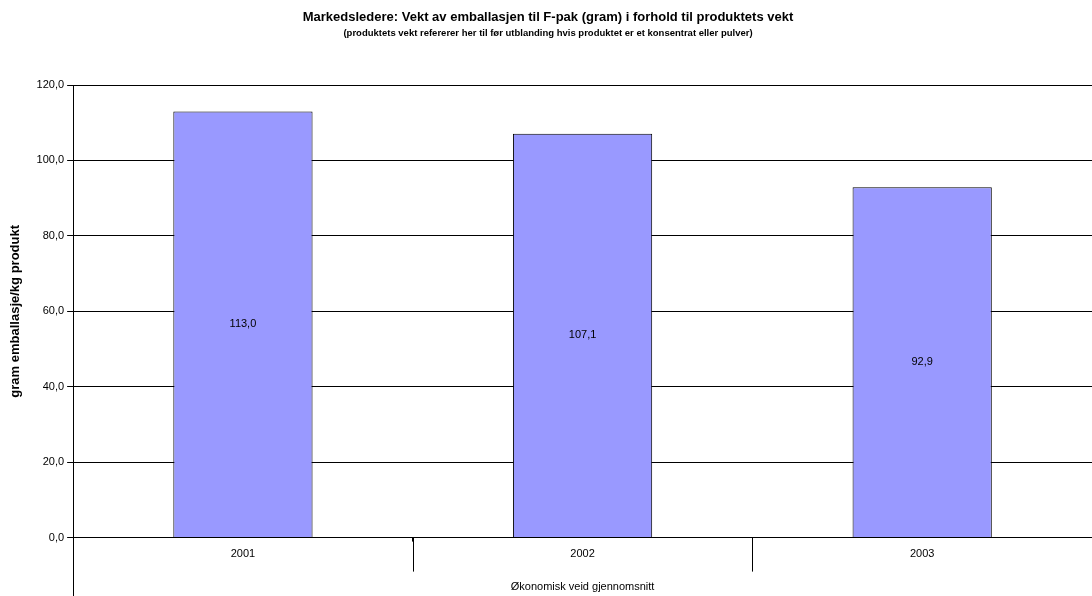 This screenshot has width=1092, height=596. What do you see at coordinates (56, 536) in the screenshot?
I see `y-tick-label: 0,0` at bounding box center [56, 536].